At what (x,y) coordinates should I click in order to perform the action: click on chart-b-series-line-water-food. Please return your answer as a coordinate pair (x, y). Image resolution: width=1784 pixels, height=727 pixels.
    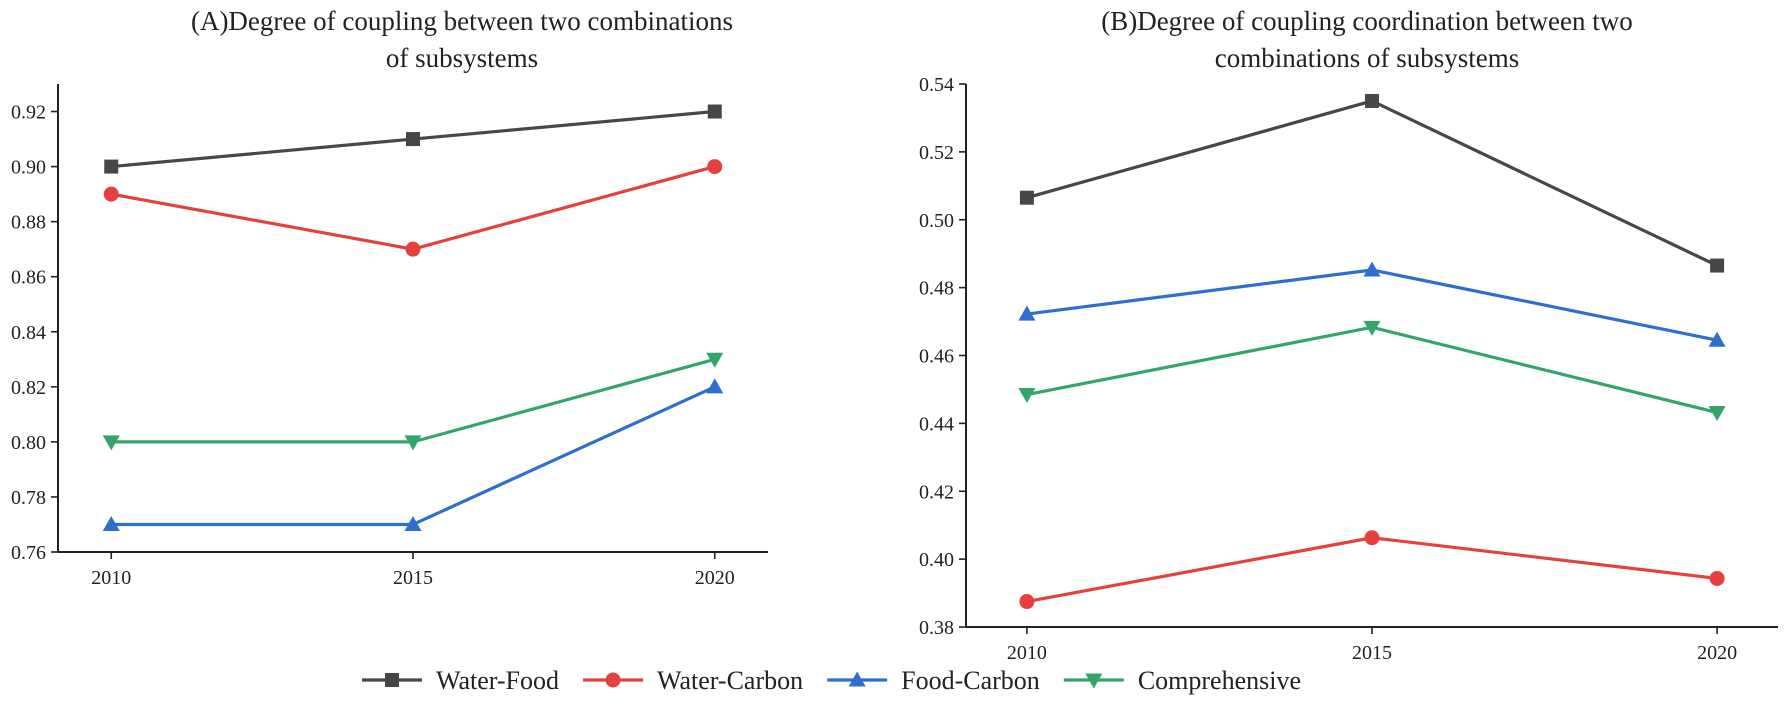
    Looking at the image, I should click on (1372, 183).